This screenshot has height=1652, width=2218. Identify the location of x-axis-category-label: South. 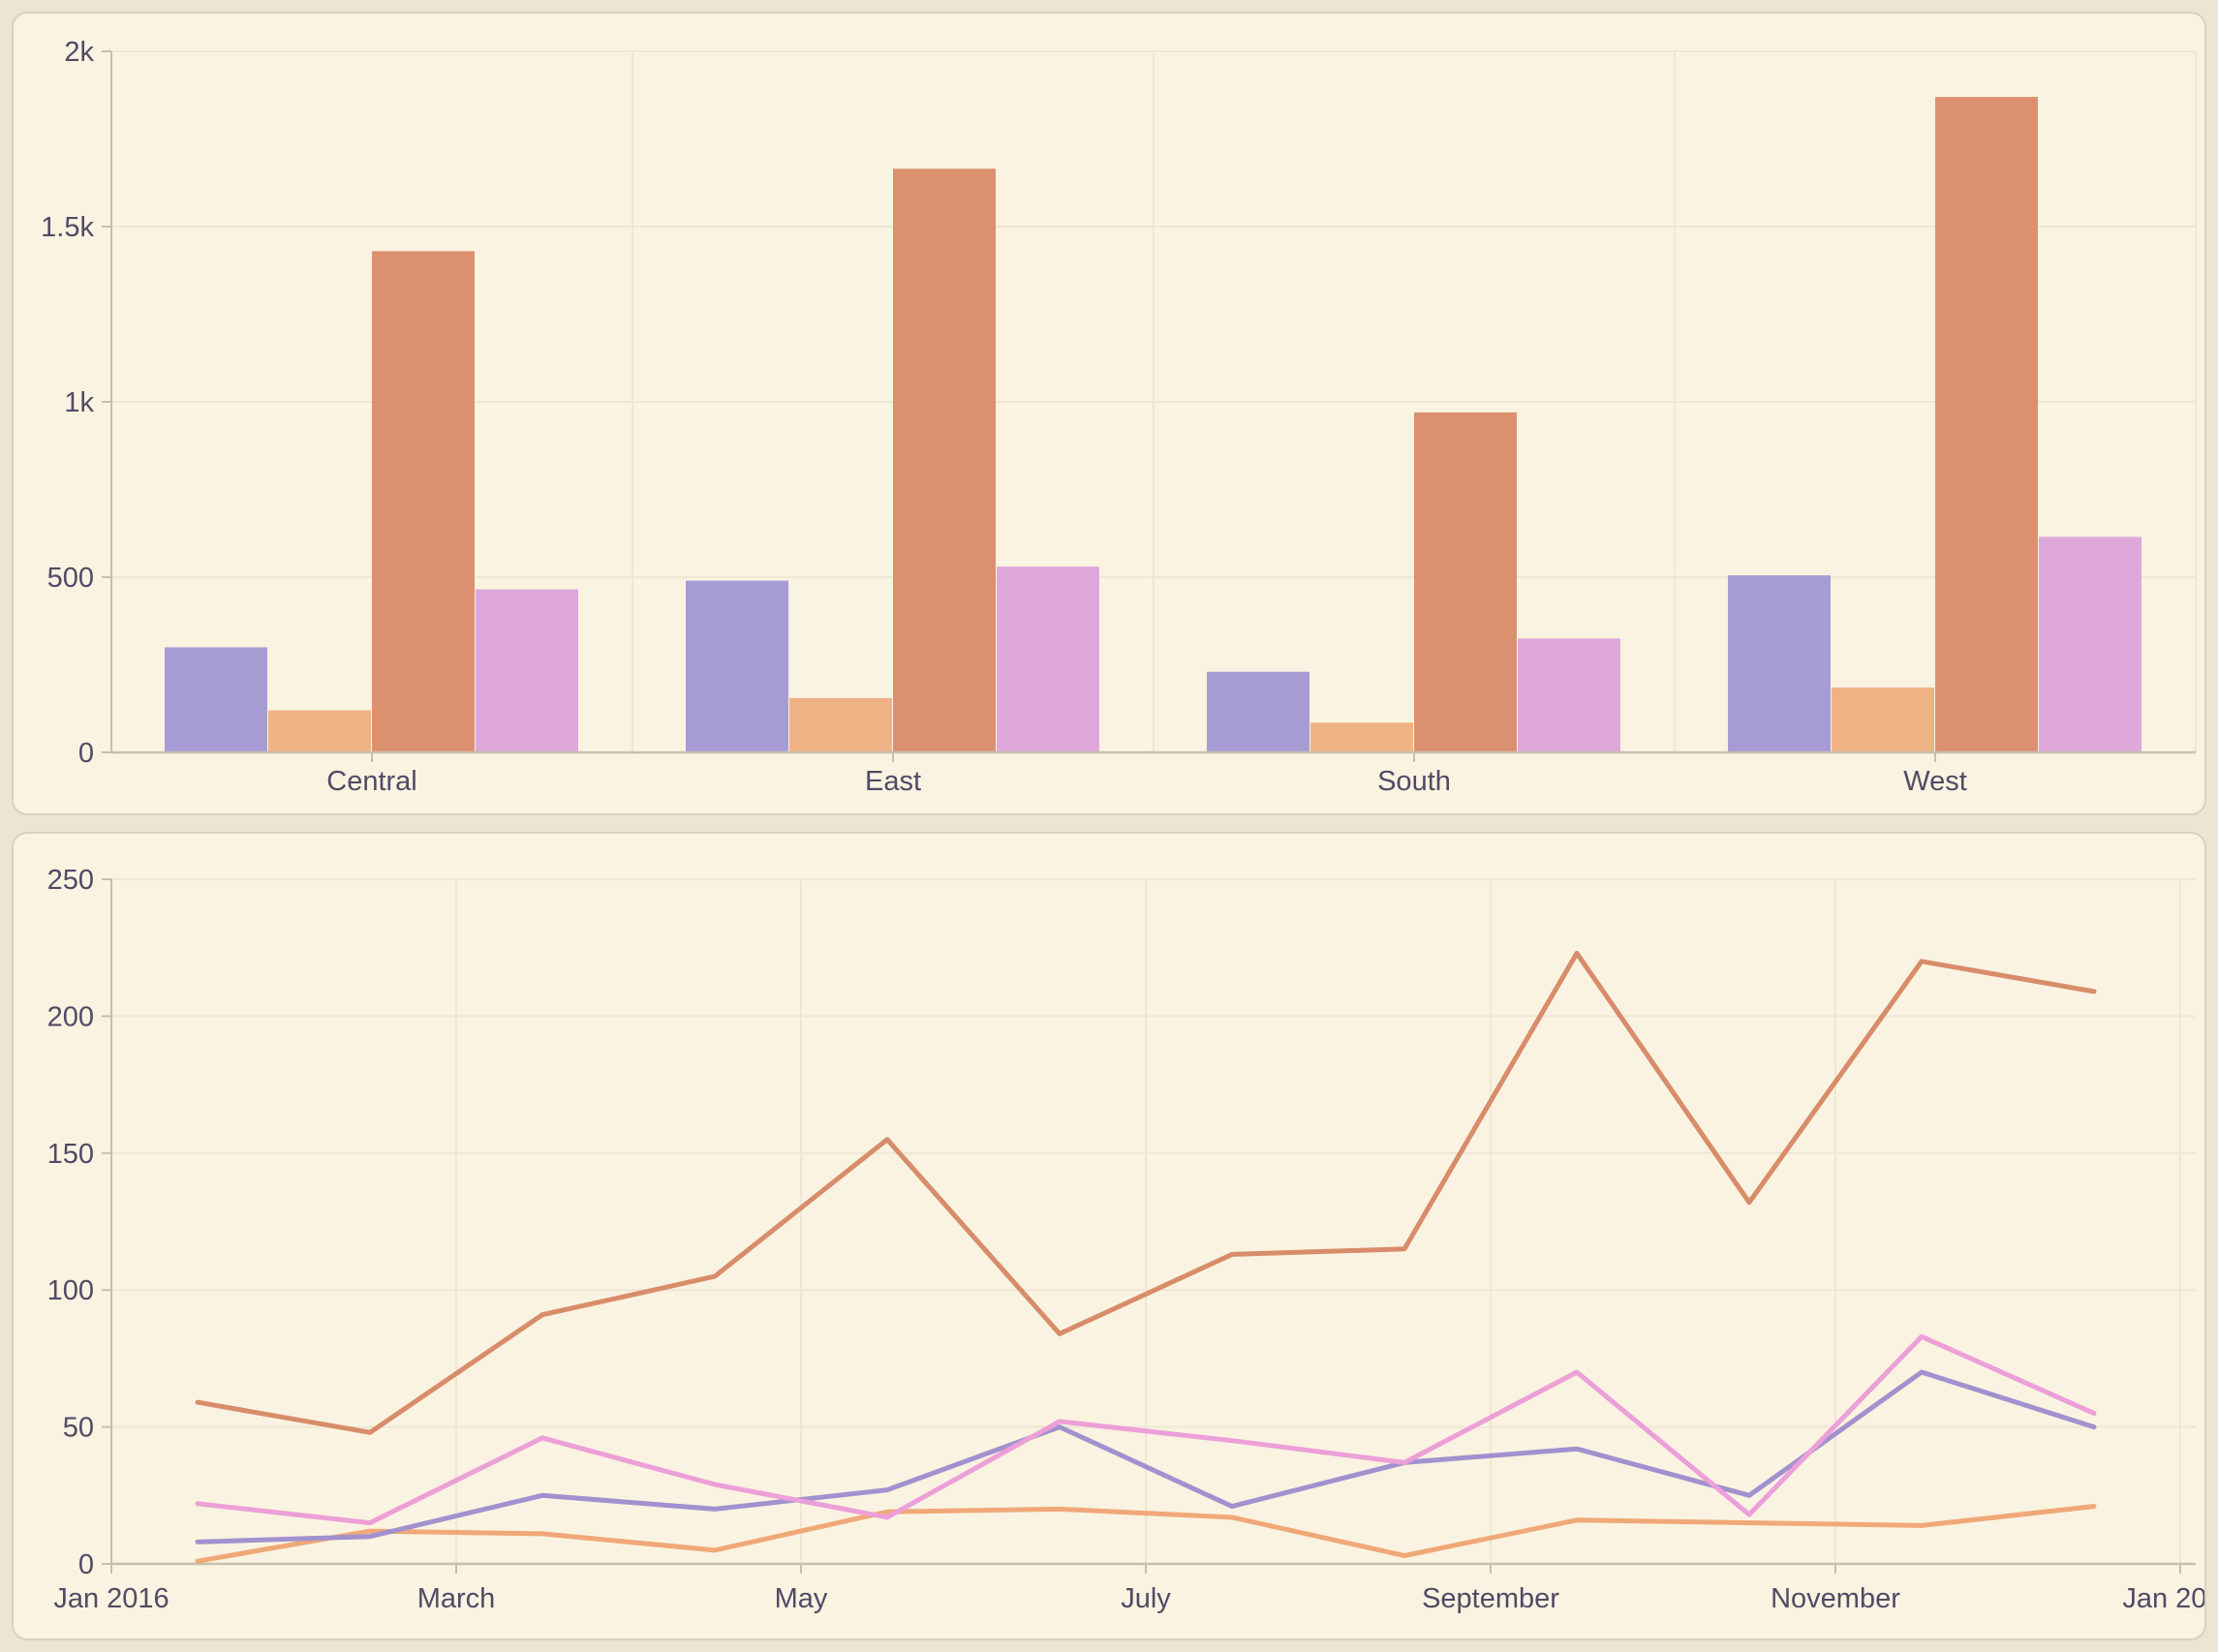
(1414, 781).